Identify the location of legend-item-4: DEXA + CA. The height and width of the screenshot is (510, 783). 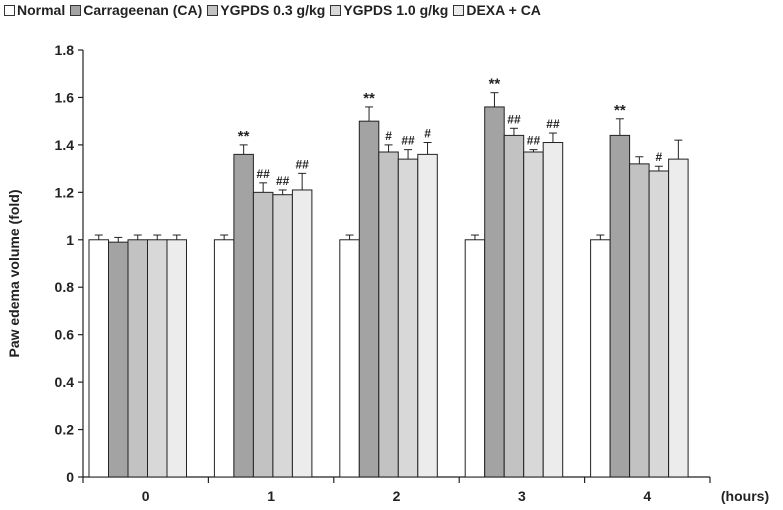
(497, 10).